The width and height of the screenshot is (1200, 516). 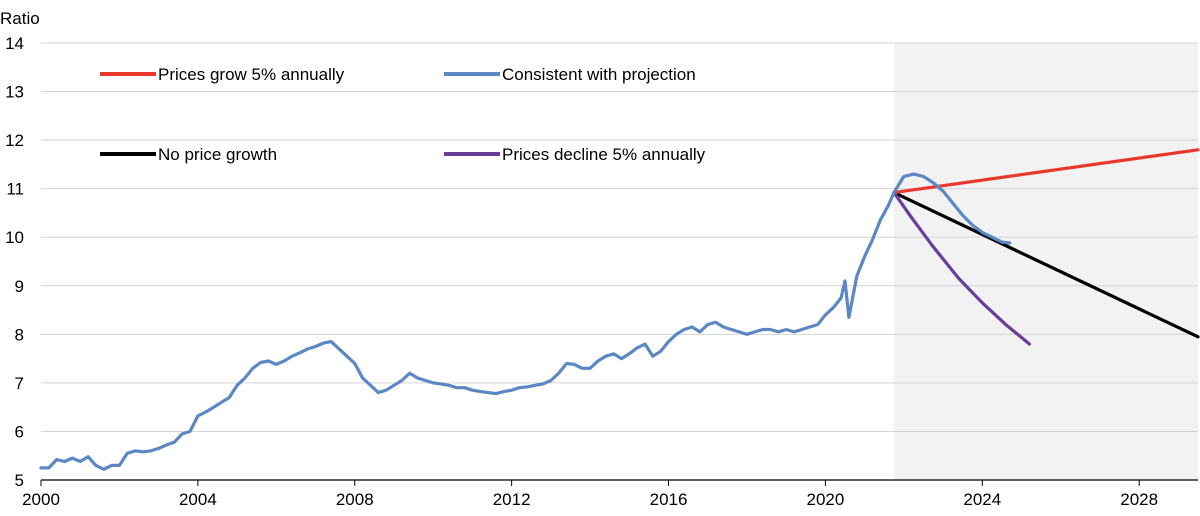 I want to click on x-tick-label: 2024, so click(x=982, y=499).